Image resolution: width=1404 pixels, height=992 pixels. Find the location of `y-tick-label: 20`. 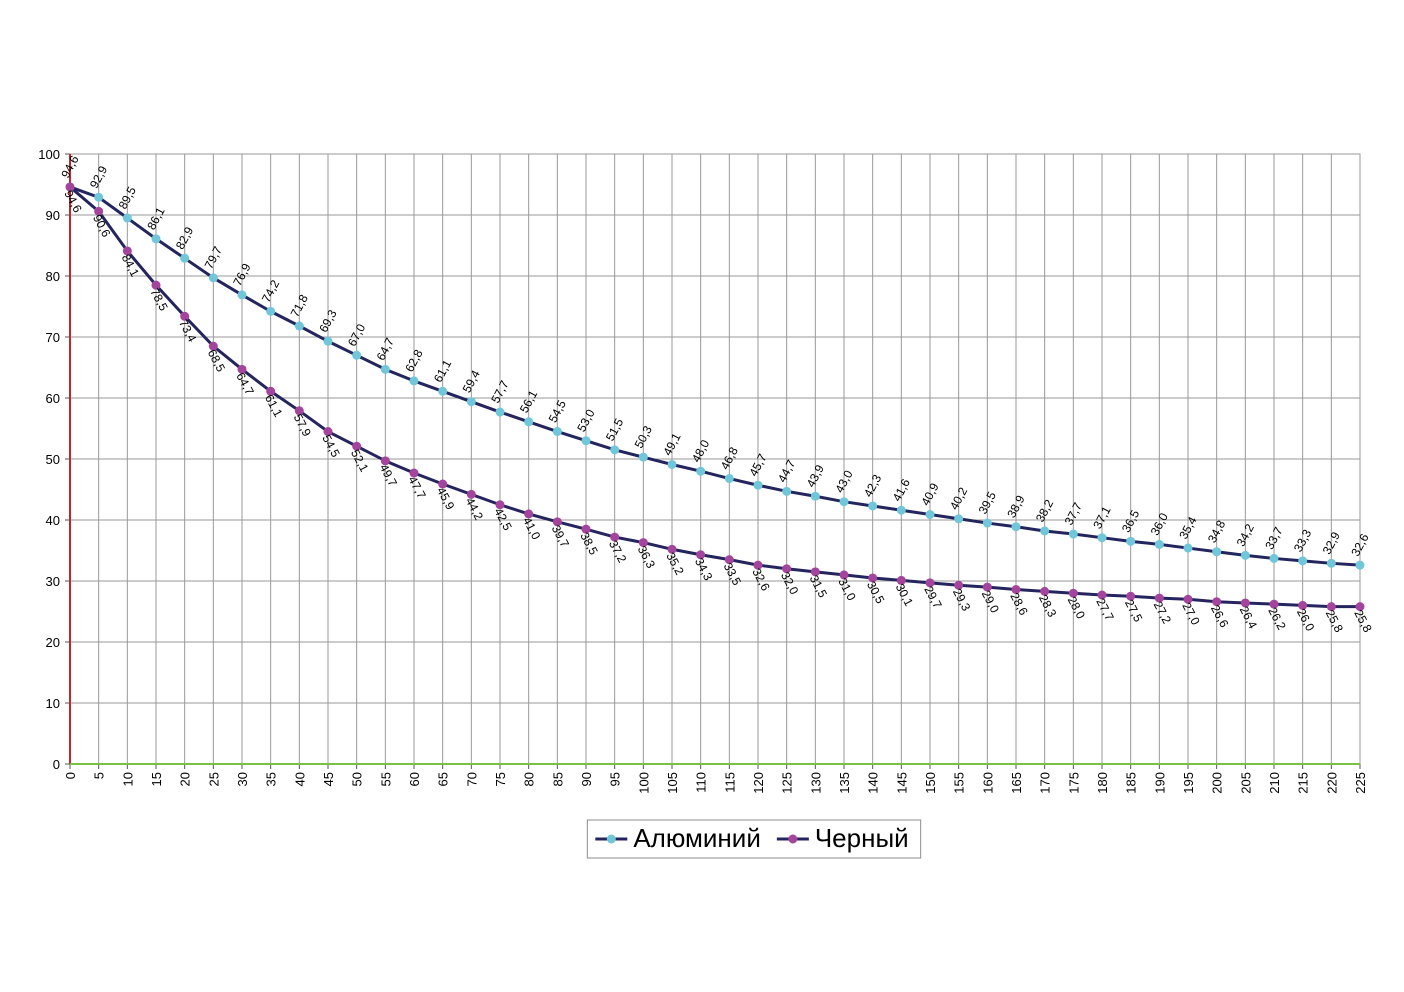

y-tick-label: 20 is located at coordinates (53, 642).